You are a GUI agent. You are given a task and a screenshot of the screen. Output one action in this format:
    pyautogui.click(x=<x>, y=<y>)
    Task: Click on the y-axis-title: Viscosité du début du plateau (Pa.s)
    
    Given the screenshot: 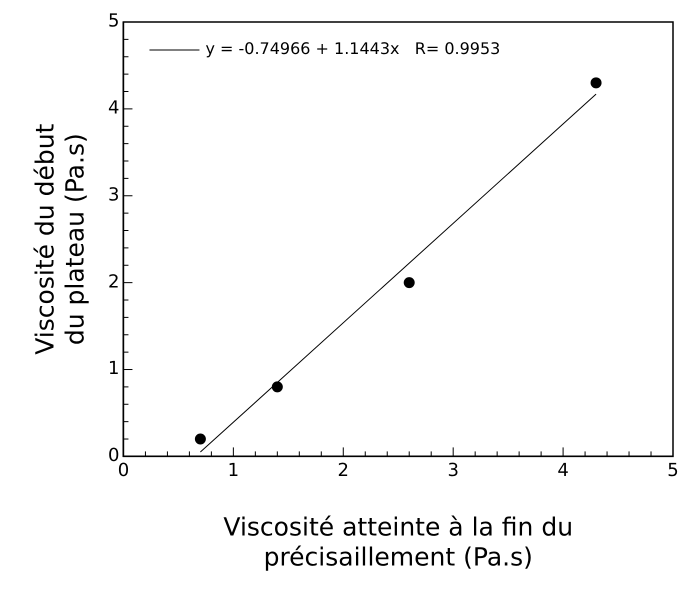 What is the action you would take?
    pyautogui.click(x=60, y=239)
    